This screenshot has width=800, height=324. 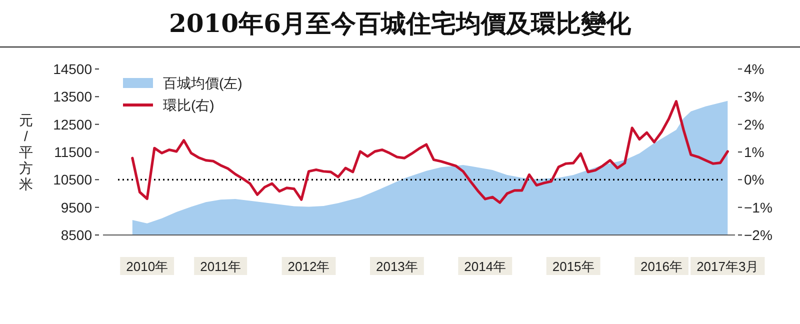 I want to click on legend-label: 環比(右), so click(x=188, y=105).